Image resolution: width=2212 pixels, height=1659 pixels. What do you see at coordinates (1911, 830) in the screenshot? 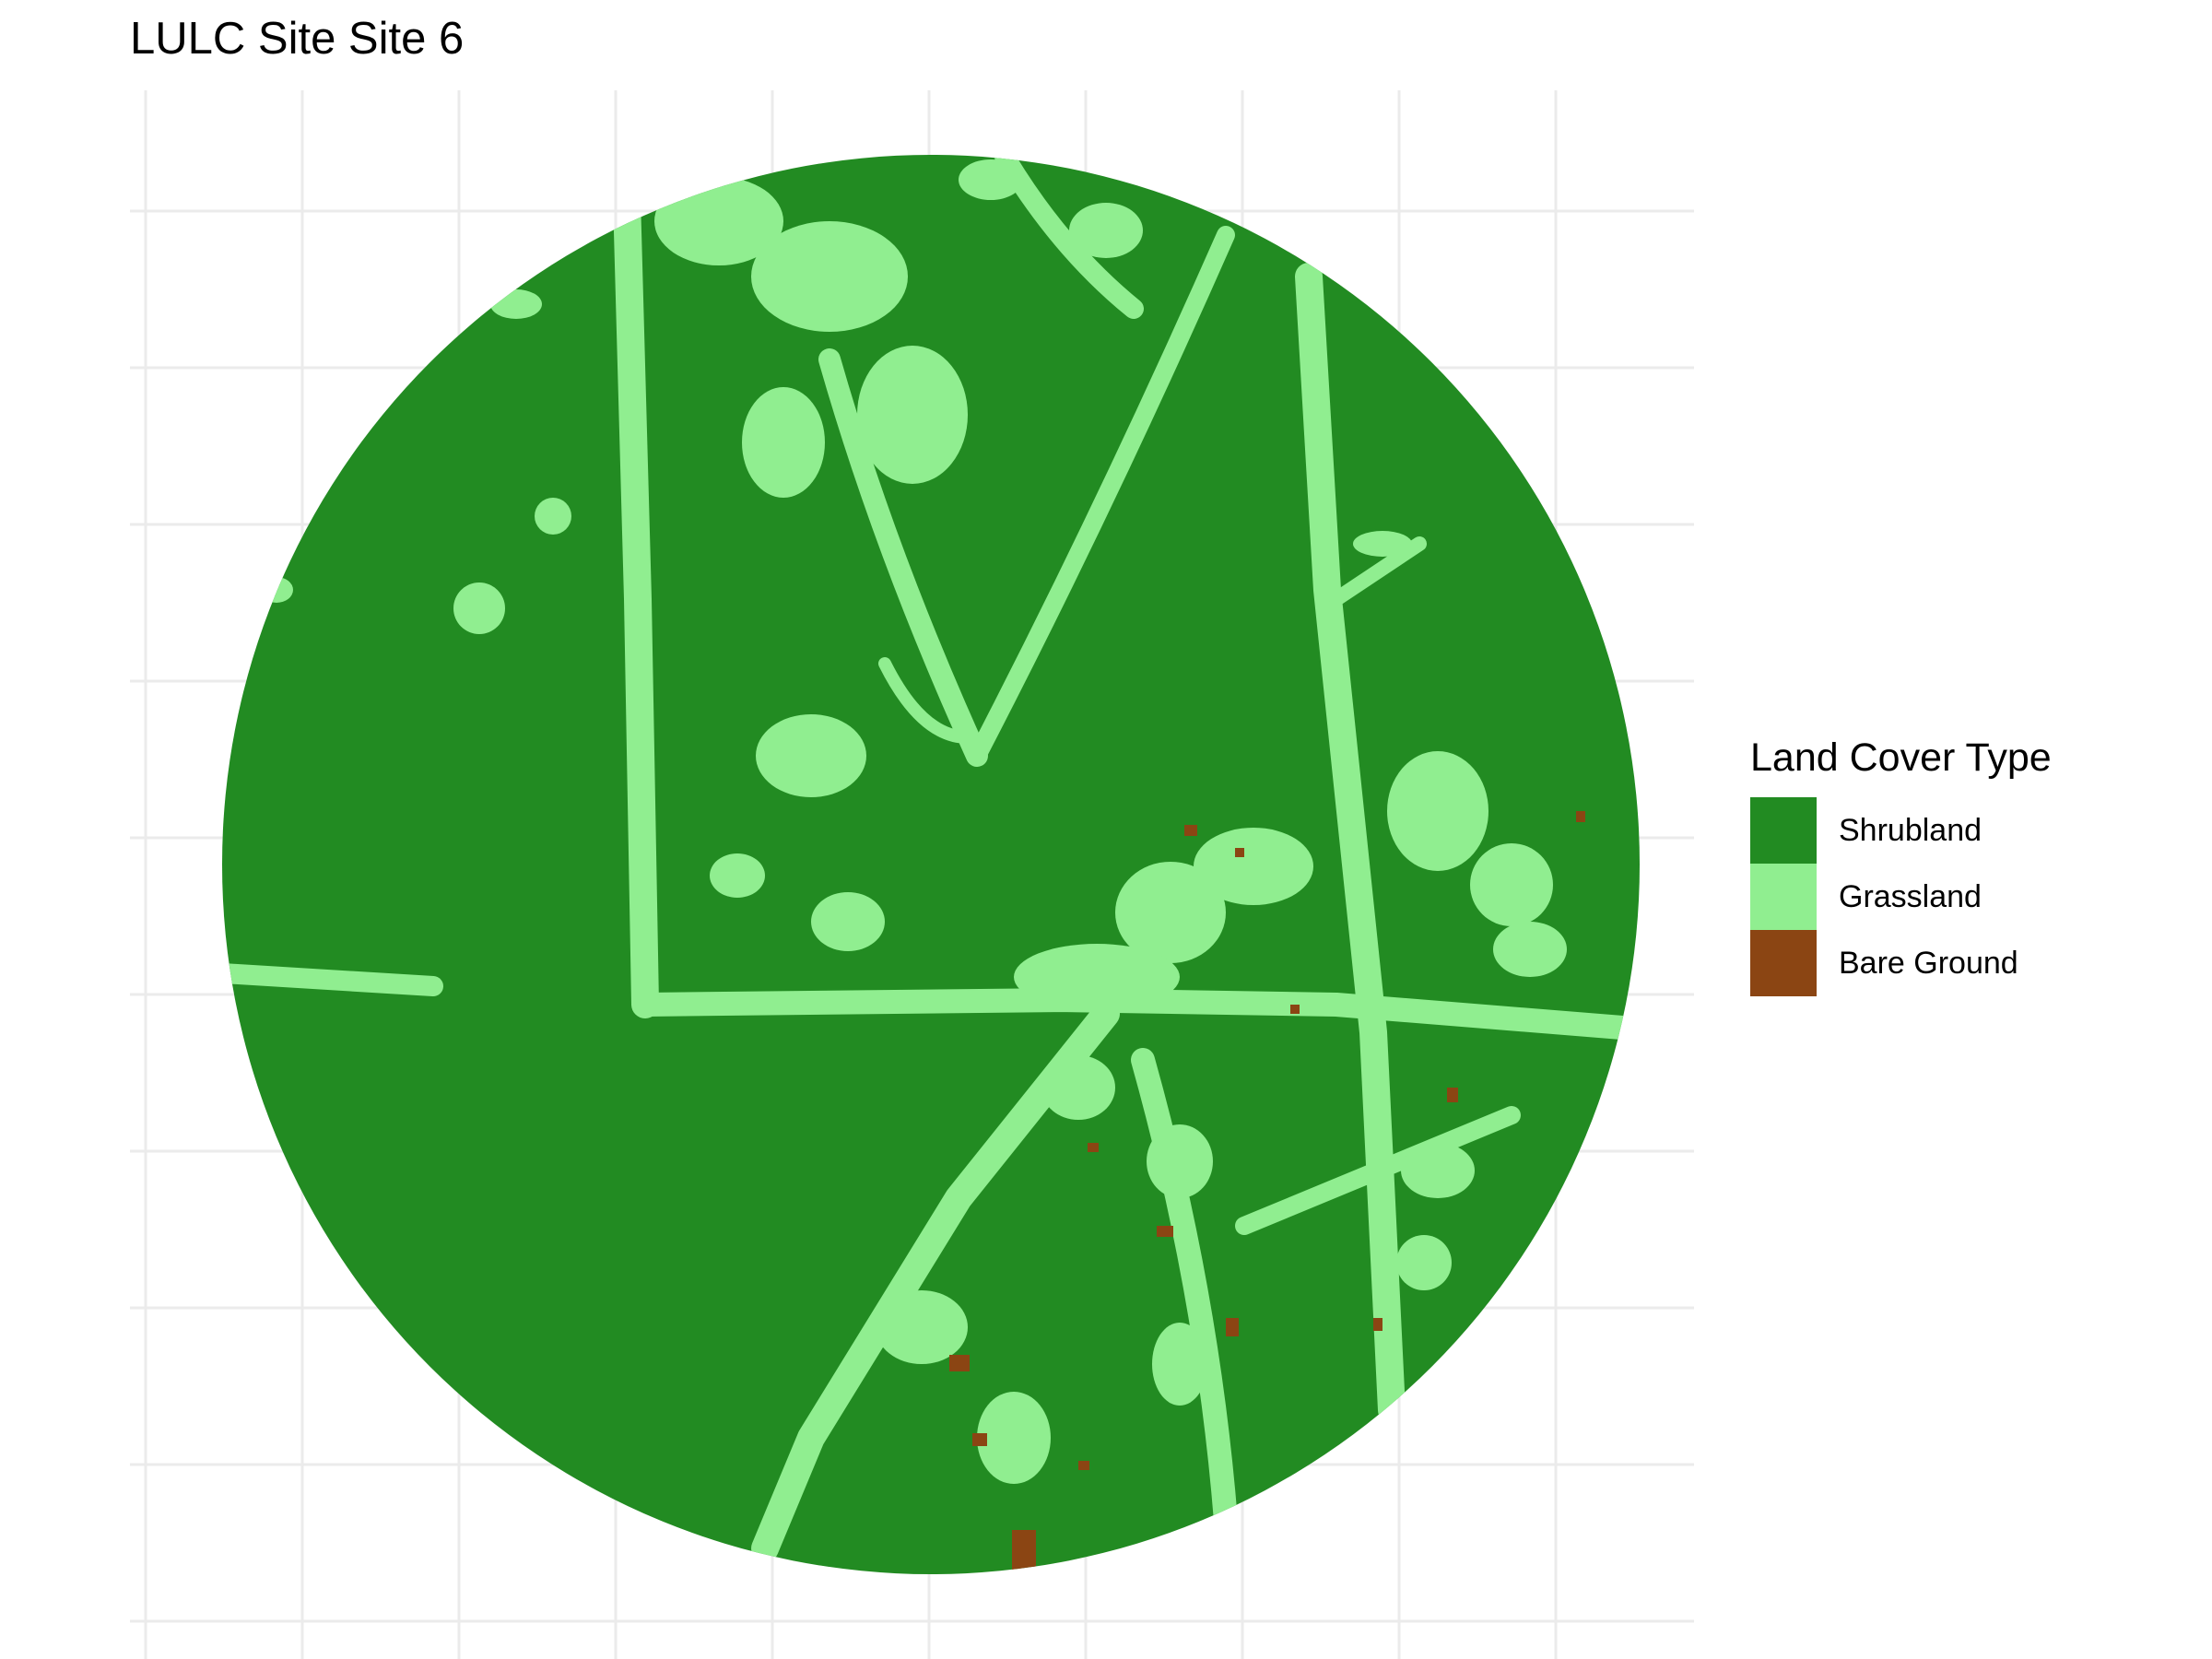
I see `legend-label-shrubland: Shrubland` at bounding box center [1911, 830].